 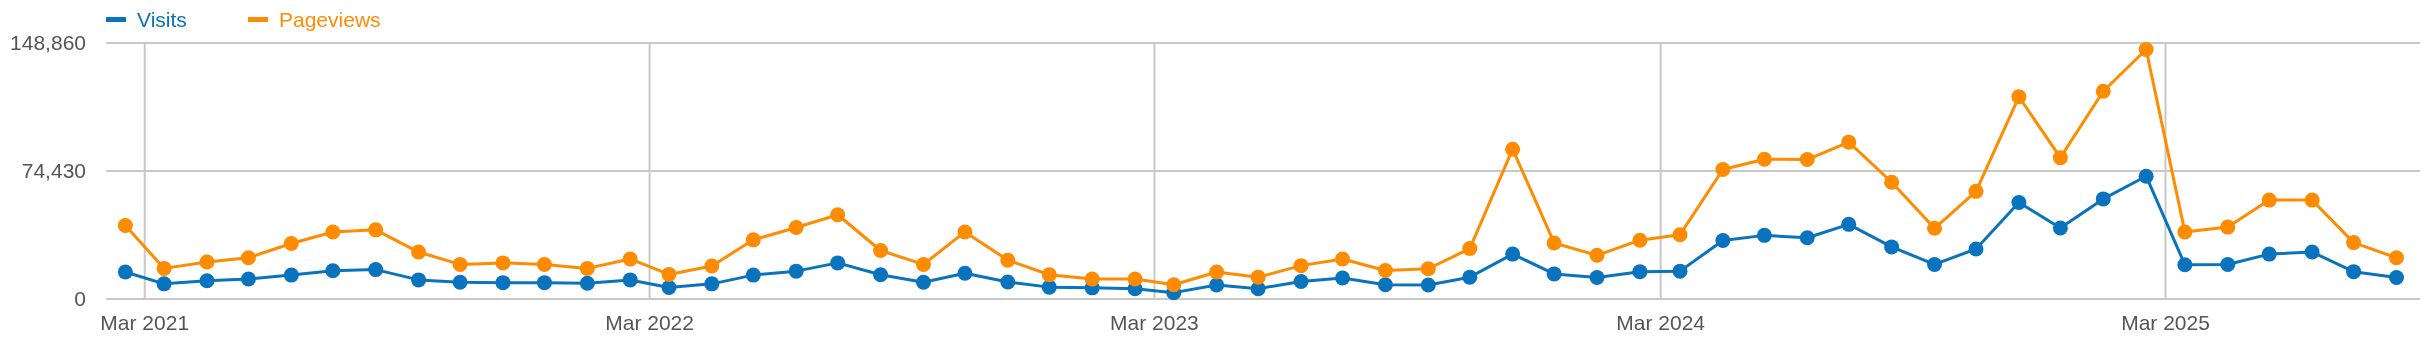 What do you see at coordinates (649, 322) in the screenshot?
I see `x-tick-label: Mar 2022` at bounding box center [649, 322].